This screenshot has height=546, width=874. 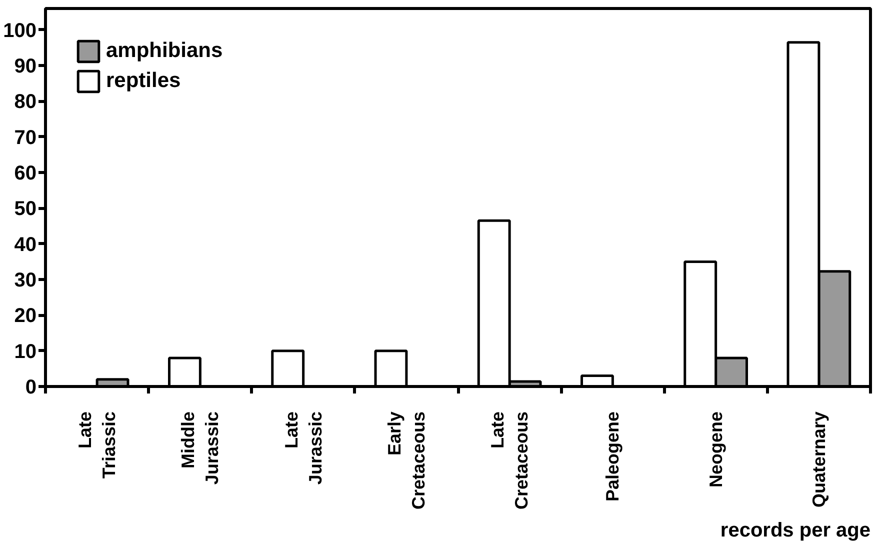 What do you see at coordinates (97, 445) in the screenshot?
I see `x-tick-label: Late Triassic` at bounding box center [97, 445].